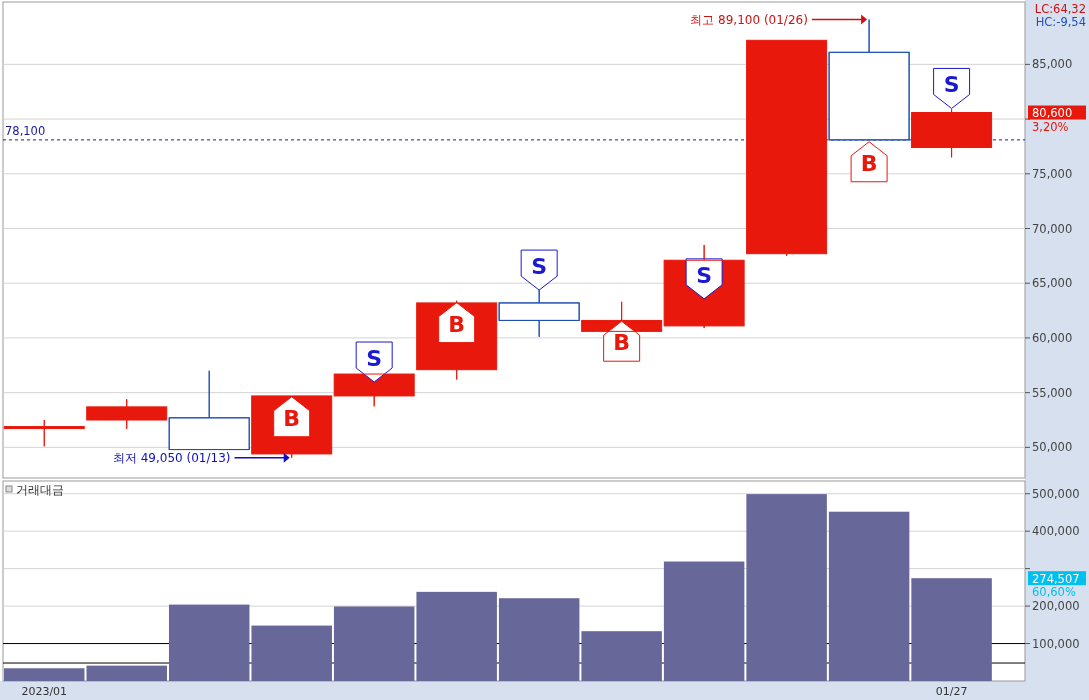  I want to click on y-tick-label: 75,000, so click(1052, 173).